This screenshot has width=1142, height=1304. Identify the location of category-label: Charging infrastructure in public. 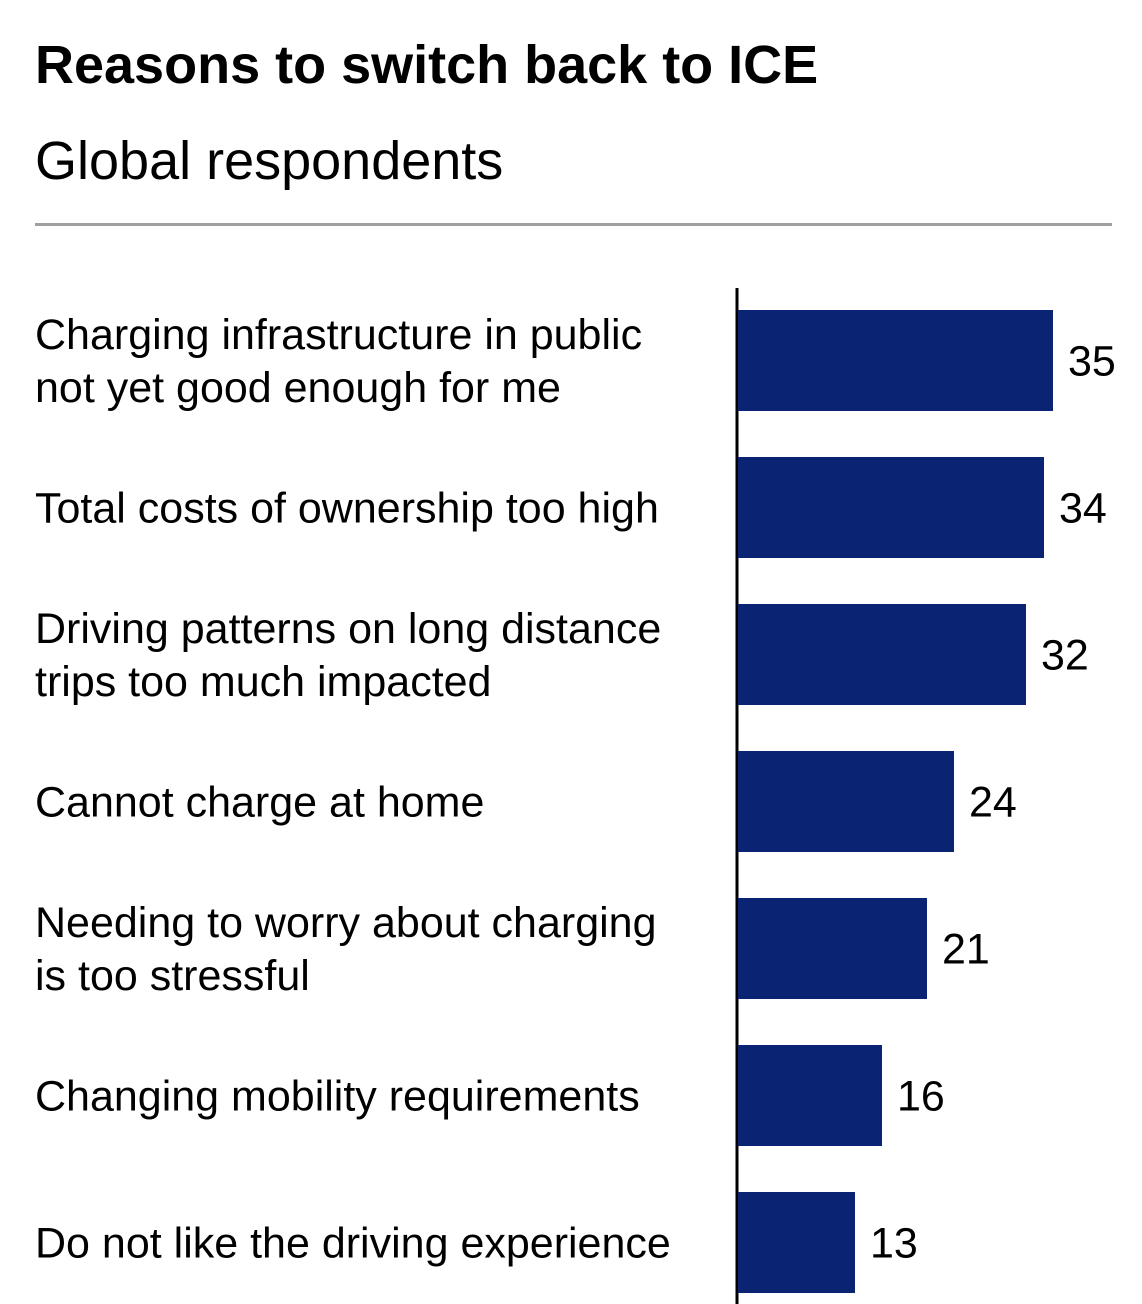
(338, 335).